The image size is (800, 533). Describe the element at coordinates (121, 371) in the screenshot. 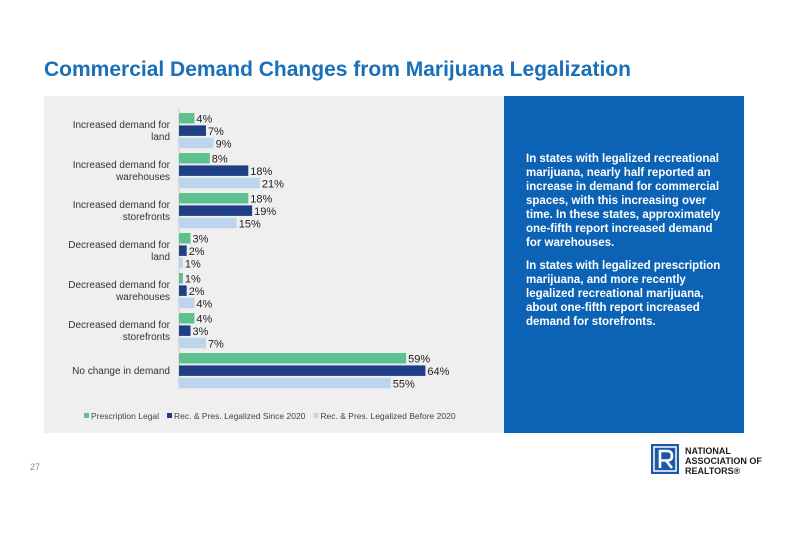

I see `category-label: No change in demand` at that location.